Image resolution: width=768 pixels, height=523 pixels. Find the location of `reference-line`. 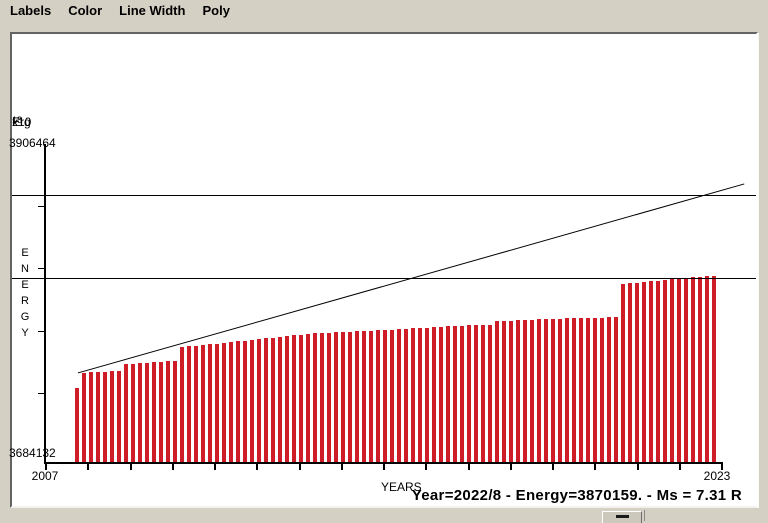

reference-line is located at coordinates (384, 195).